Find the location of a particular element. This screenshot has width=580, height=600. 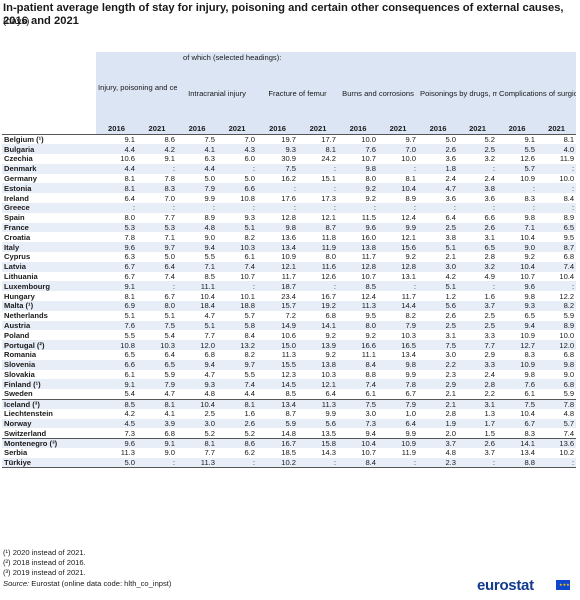

country-name: Poland is located at coordinates (49, 335).